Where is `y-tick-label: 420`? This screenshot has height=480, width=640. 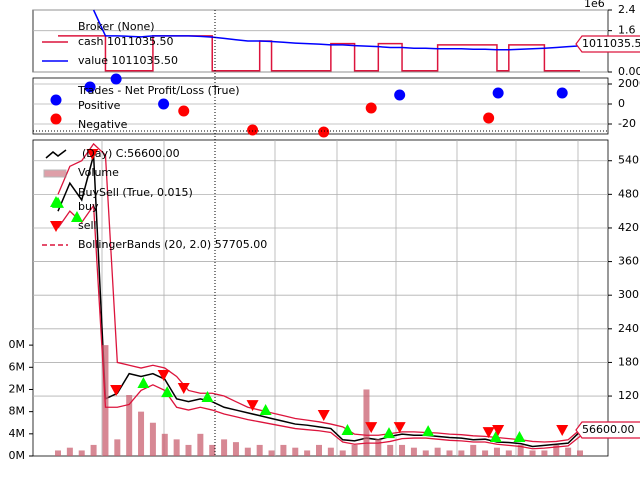 y-tick-label: 420 is located at coordinates (628, 227).